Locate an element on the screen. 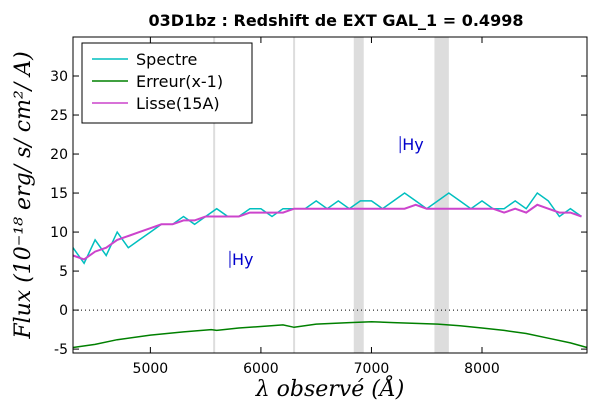 The width and height of the screenshot is (600, 400). legend: Spectre Erreur(x-1) Lisse(15A) is located at coordinates (167, 83).